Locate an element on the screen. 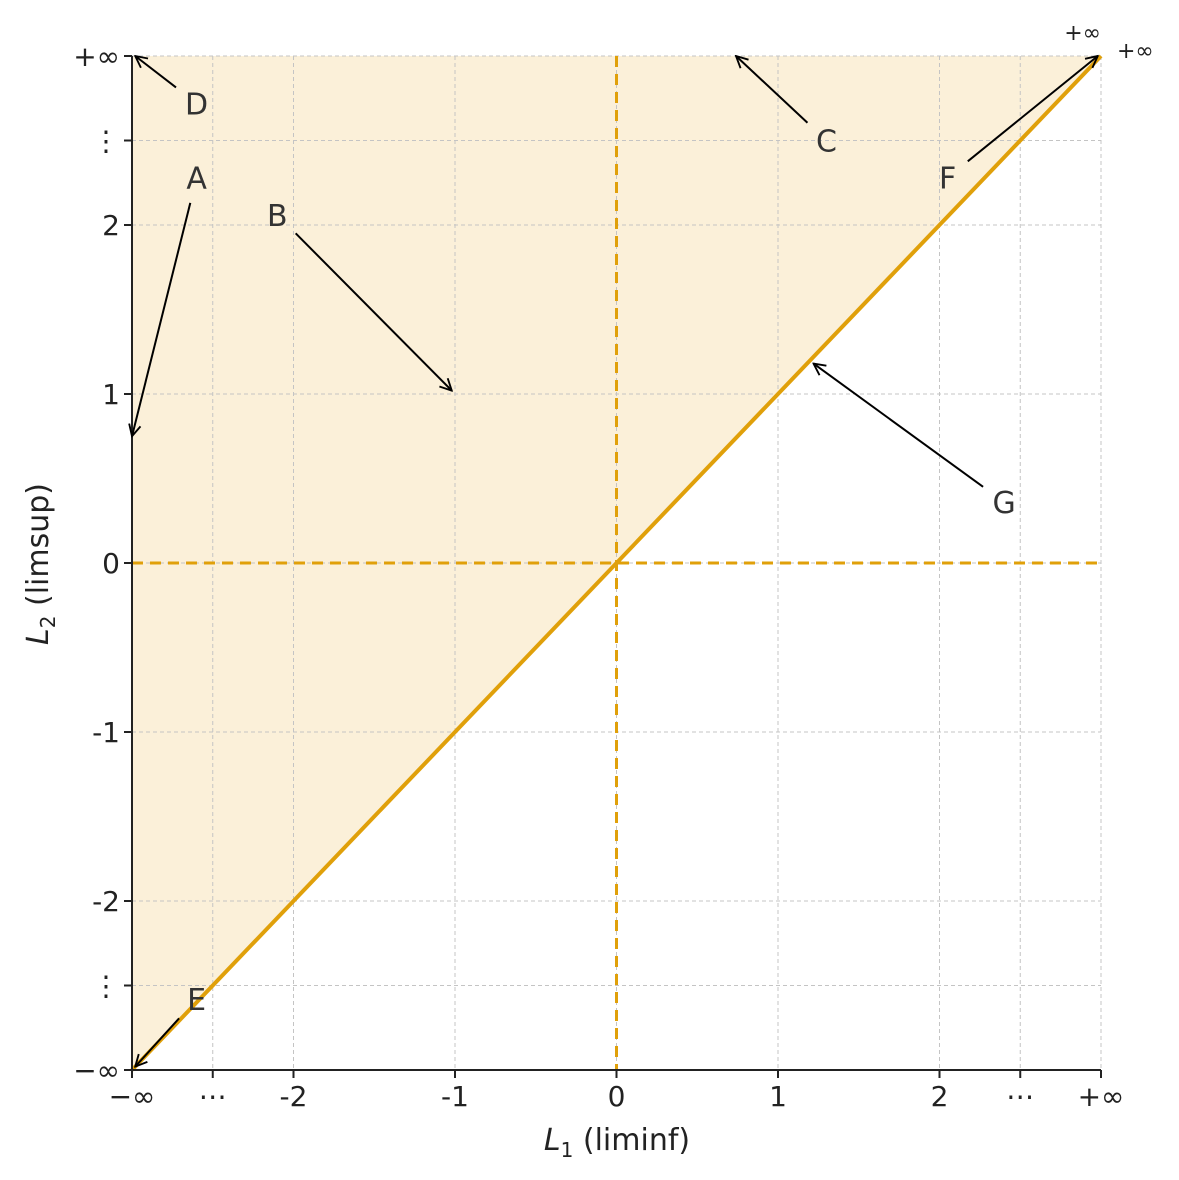 This screenshot has width=1179, height=1180. y-axis-label: L2 (limsup) is located at coordinates (40, 564).